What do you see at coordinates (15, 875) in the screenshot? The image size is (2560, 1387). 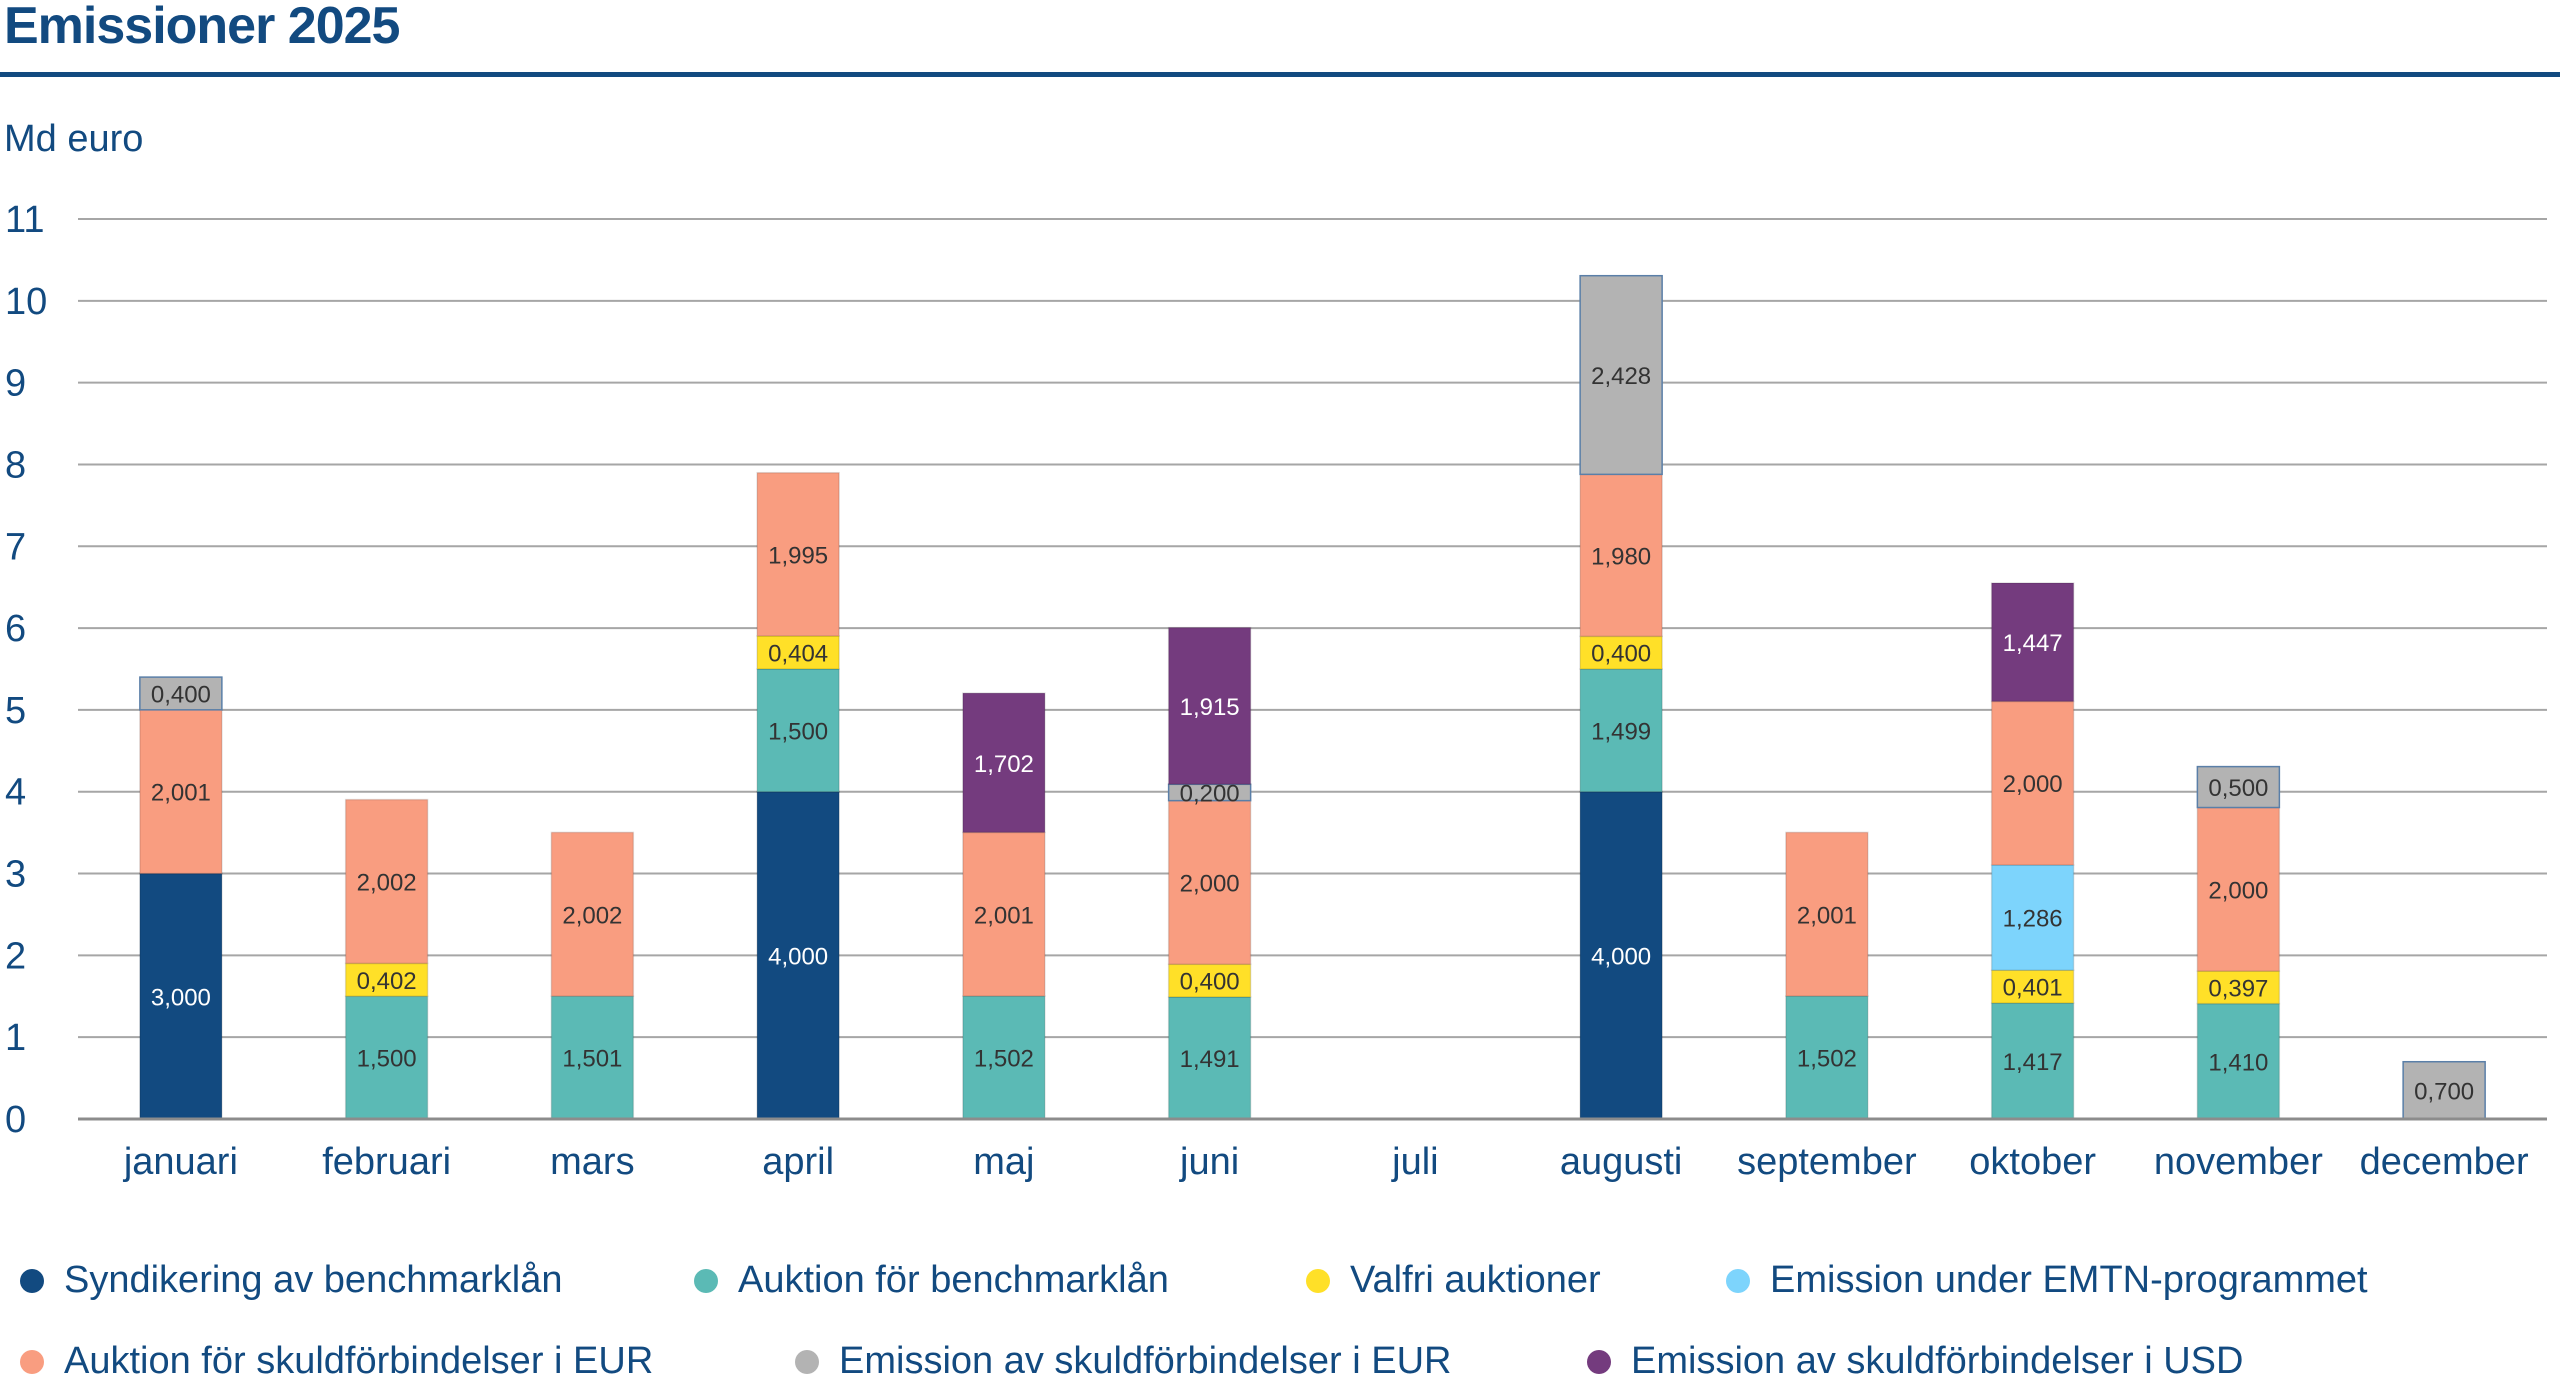 I see `y-tick-label: 3` at bounding box center [15, 875].